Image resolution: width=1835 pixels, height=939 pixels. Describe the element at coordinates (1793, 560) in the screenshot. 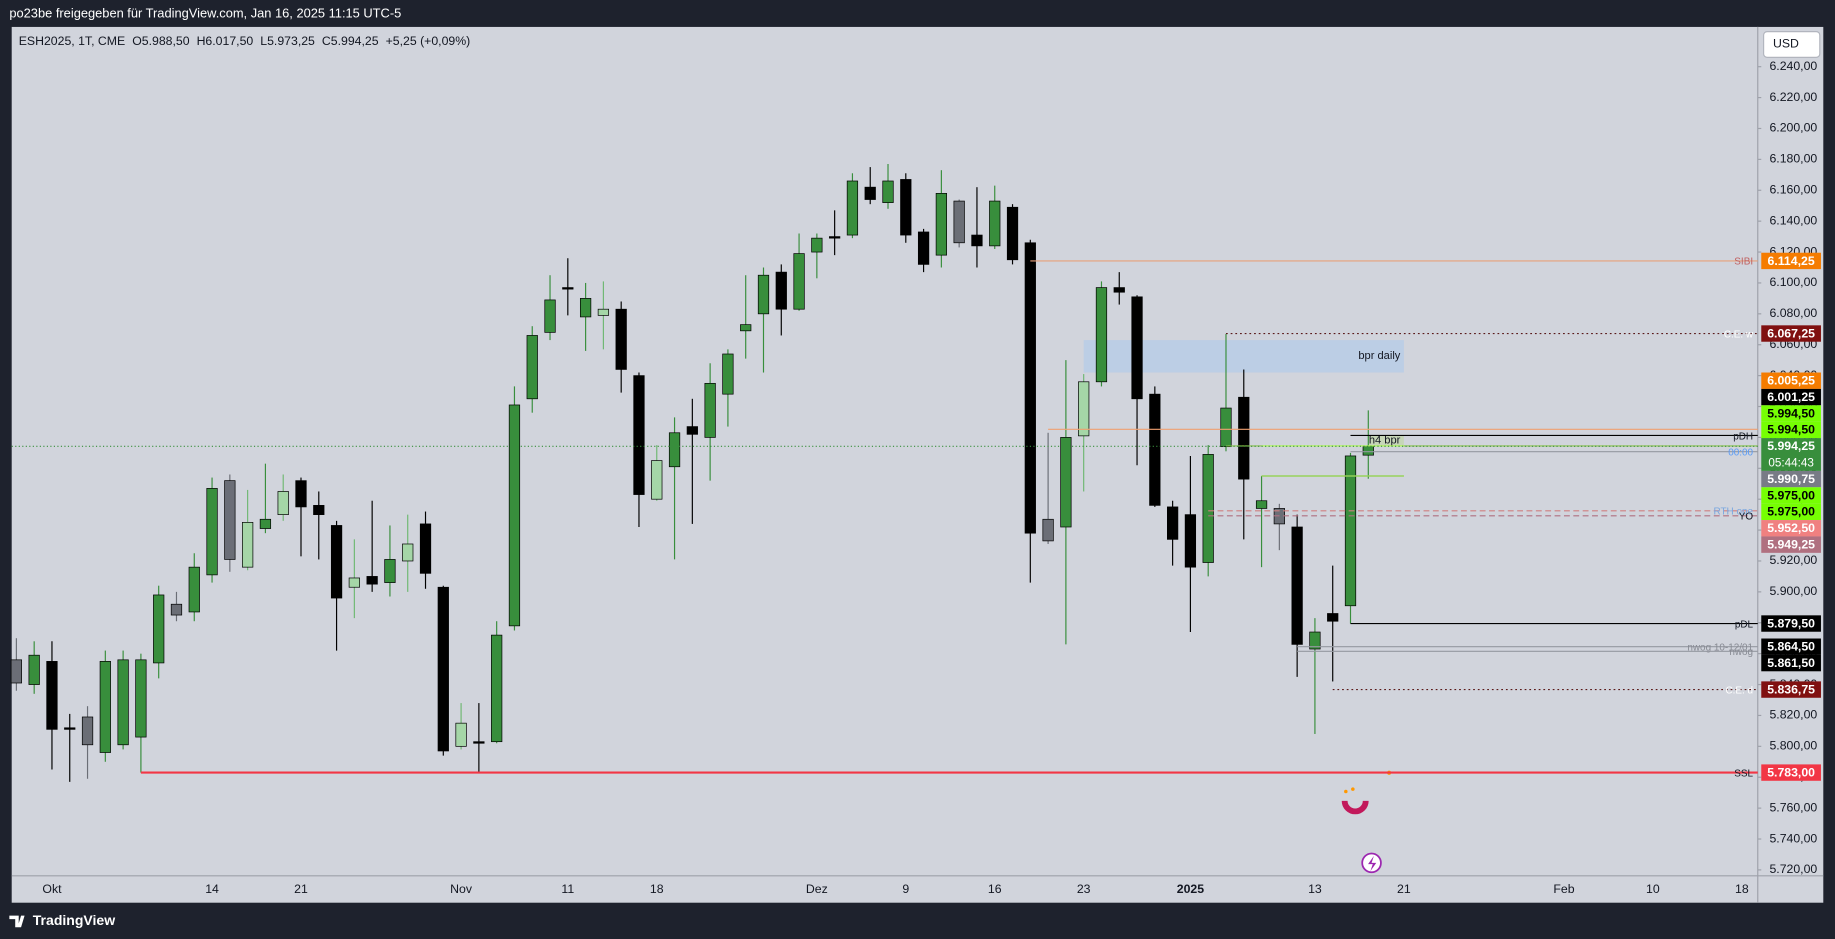

I see `y-tick-label: 5.920,00` at that location.